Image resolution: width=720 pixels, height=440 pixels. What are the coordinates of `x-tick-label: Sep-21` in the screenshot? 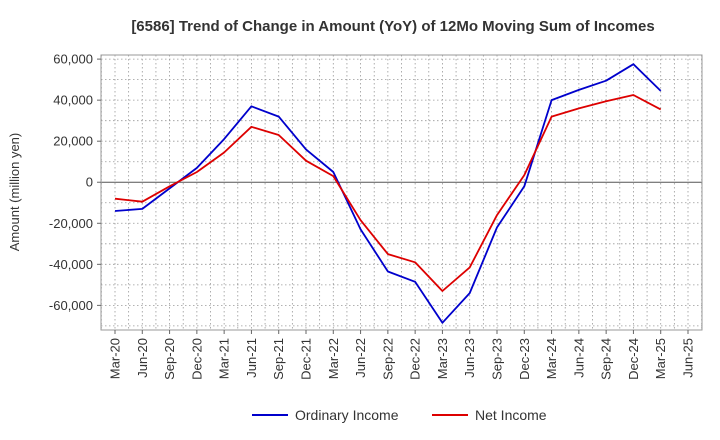 It's located at (278, 359).